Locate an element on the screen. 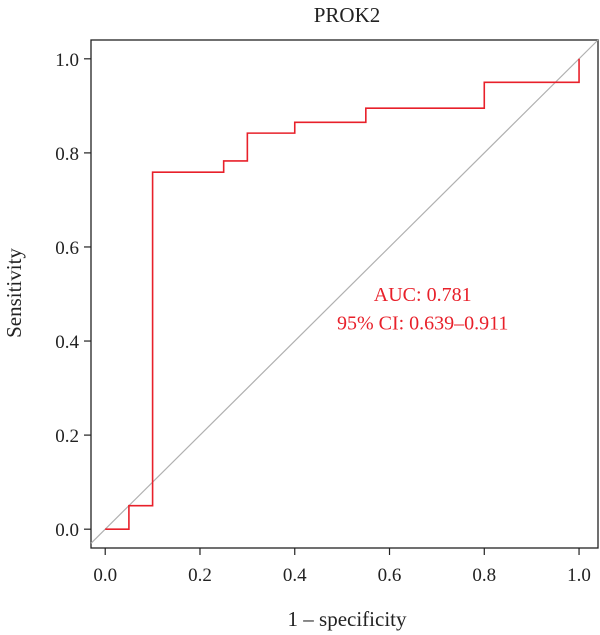 Image resolution: width=600 pixels, height=635 pixels. chart-title: PROK2 is located at coordinates (347, 15).